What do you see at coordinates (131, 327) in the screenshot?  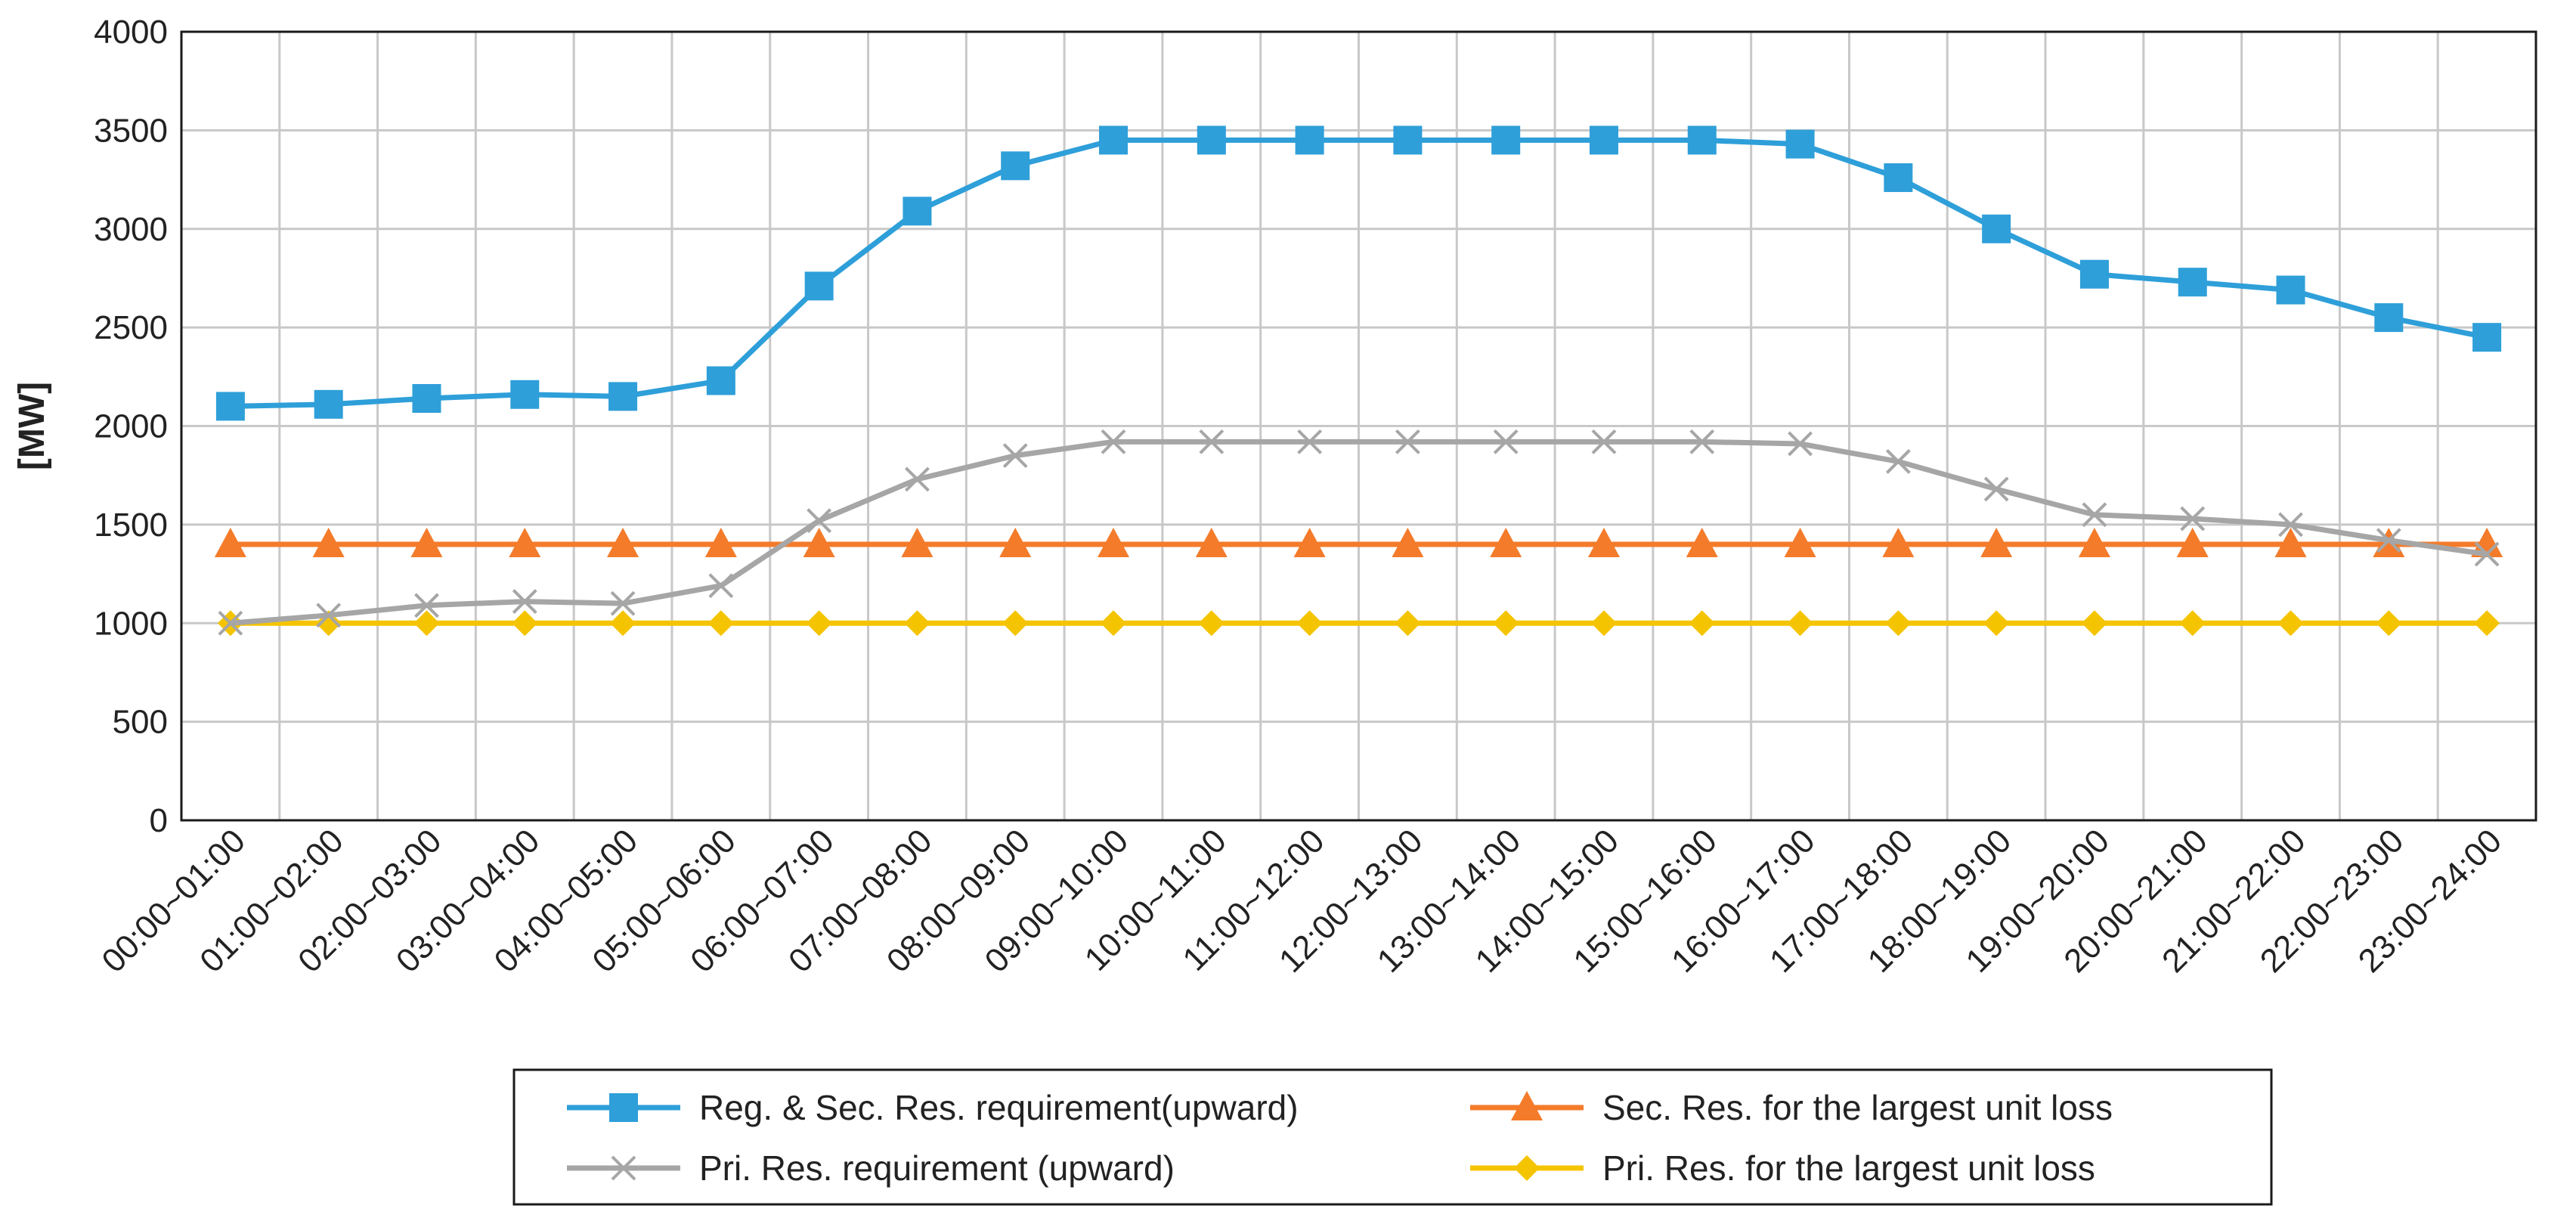 I see `y-tick-label: 2500` at bounding box center [131, 327].